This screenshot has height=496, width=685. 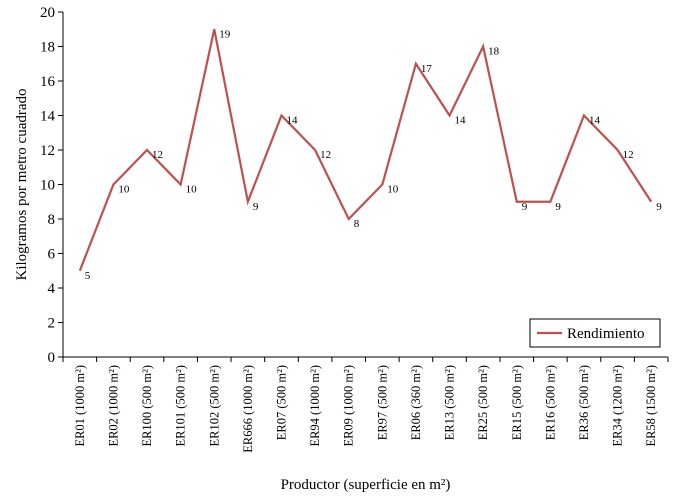 What do you see at coordinates (52, 324) in the screenshot?
I see `y-tick-label: 2` at bounding box center [52, 324].